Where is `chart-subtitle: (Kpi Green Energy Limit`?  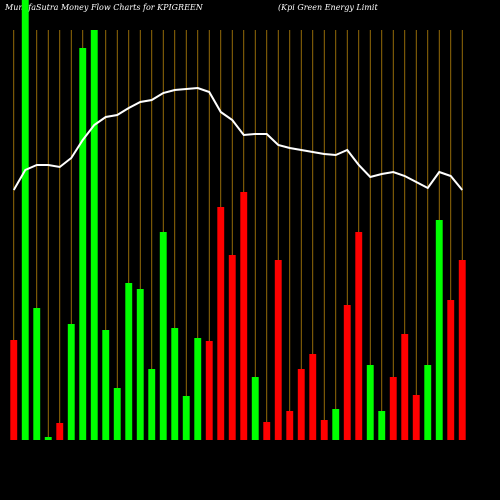
chart-subtitle: (Kpi Green Energy Limit is located at coordinates (328, 7).